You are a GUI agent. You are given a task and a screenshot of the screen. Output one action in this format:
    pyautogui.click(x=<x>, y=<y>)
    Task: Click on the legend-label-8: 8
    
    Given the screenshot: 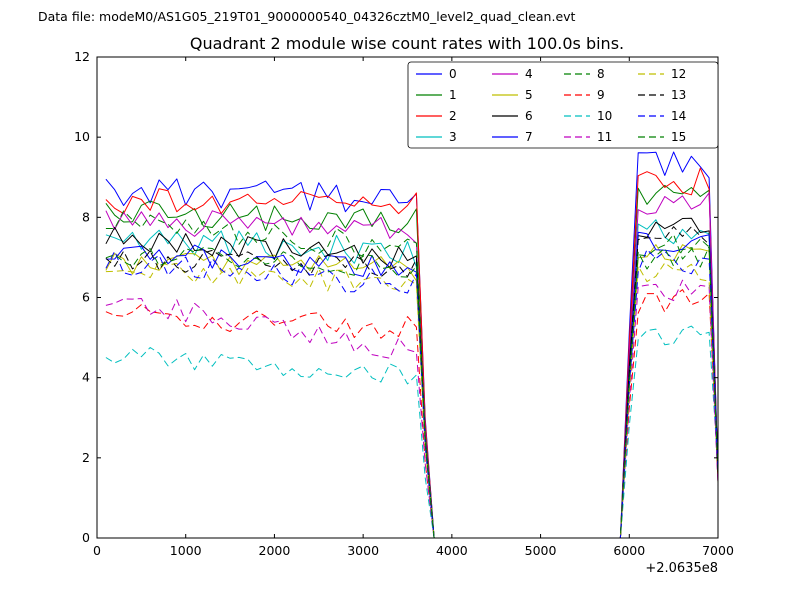 What is the action you would take?
    pyautogui.click(x=601, y=74)
    